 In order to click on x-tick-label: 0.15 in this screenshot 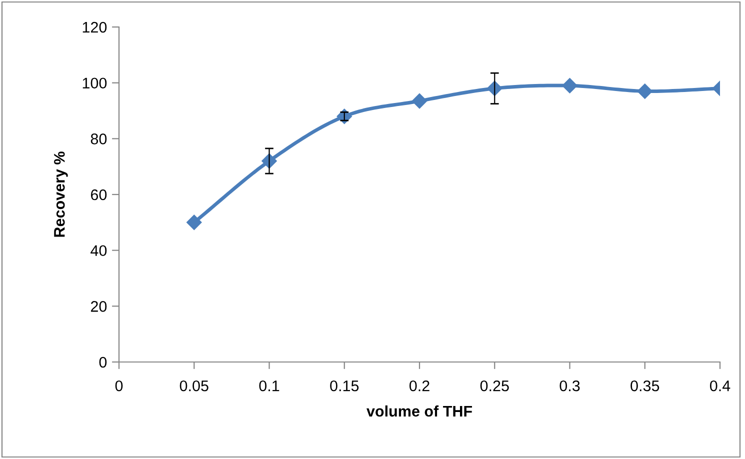, I will do `click(344, 386)`.